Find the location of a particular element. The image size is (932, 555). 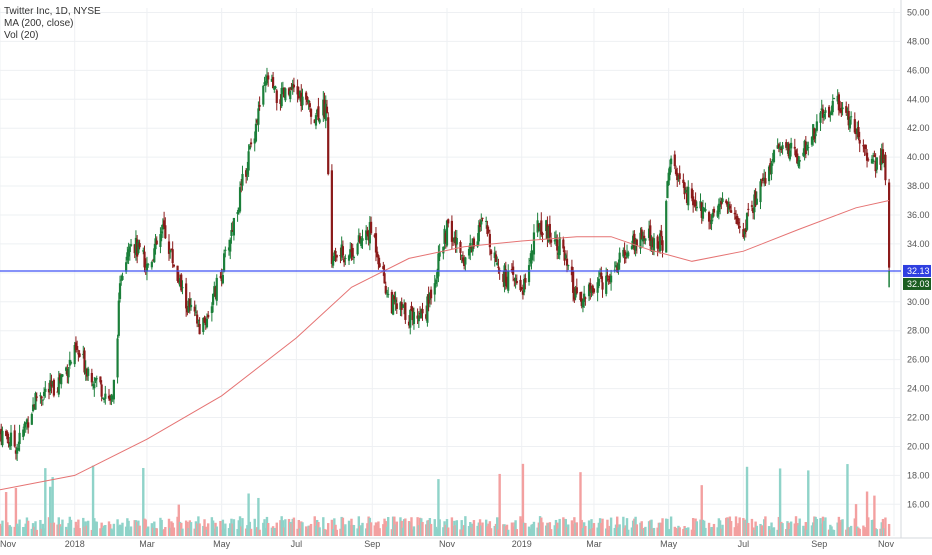

x-tick-label: Jul is located at coordinates (744, 544).